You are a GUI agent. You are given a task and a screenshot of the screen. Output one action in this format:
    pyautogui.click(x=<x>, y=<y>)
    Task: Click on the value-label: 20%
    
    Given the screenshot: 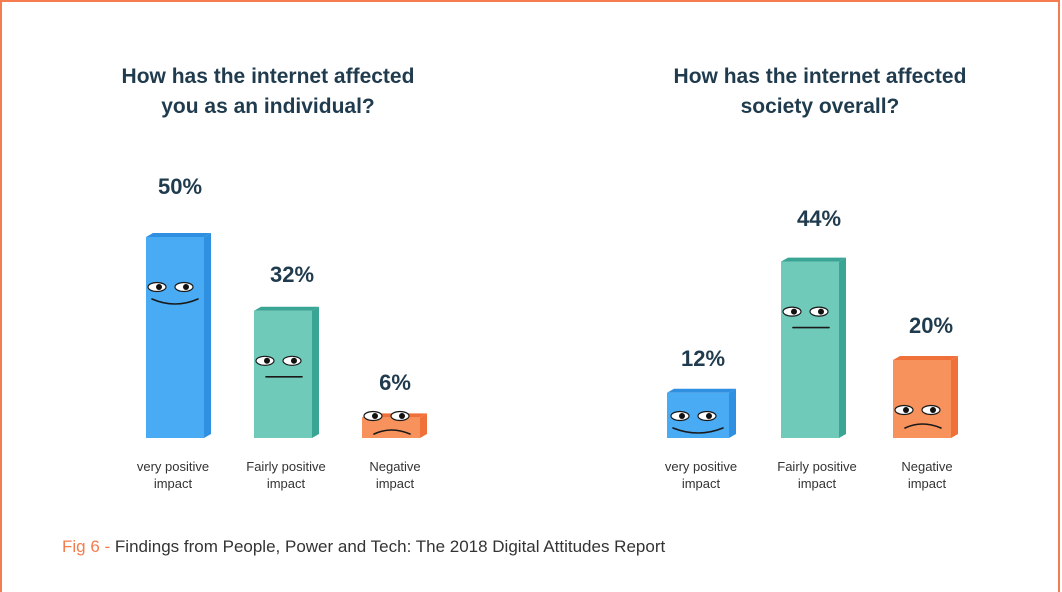 What is the action you would take?
    pyautogui.click(x=931, y=325)
    